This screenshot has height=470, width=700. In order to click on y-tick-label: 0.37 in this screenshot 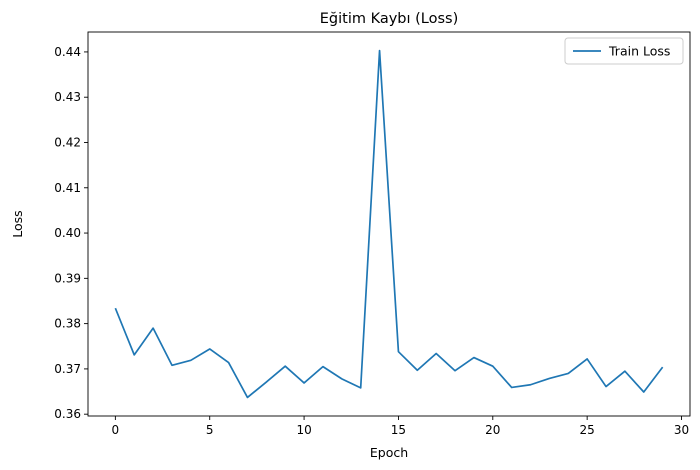, I will do `click(67, 369)`.